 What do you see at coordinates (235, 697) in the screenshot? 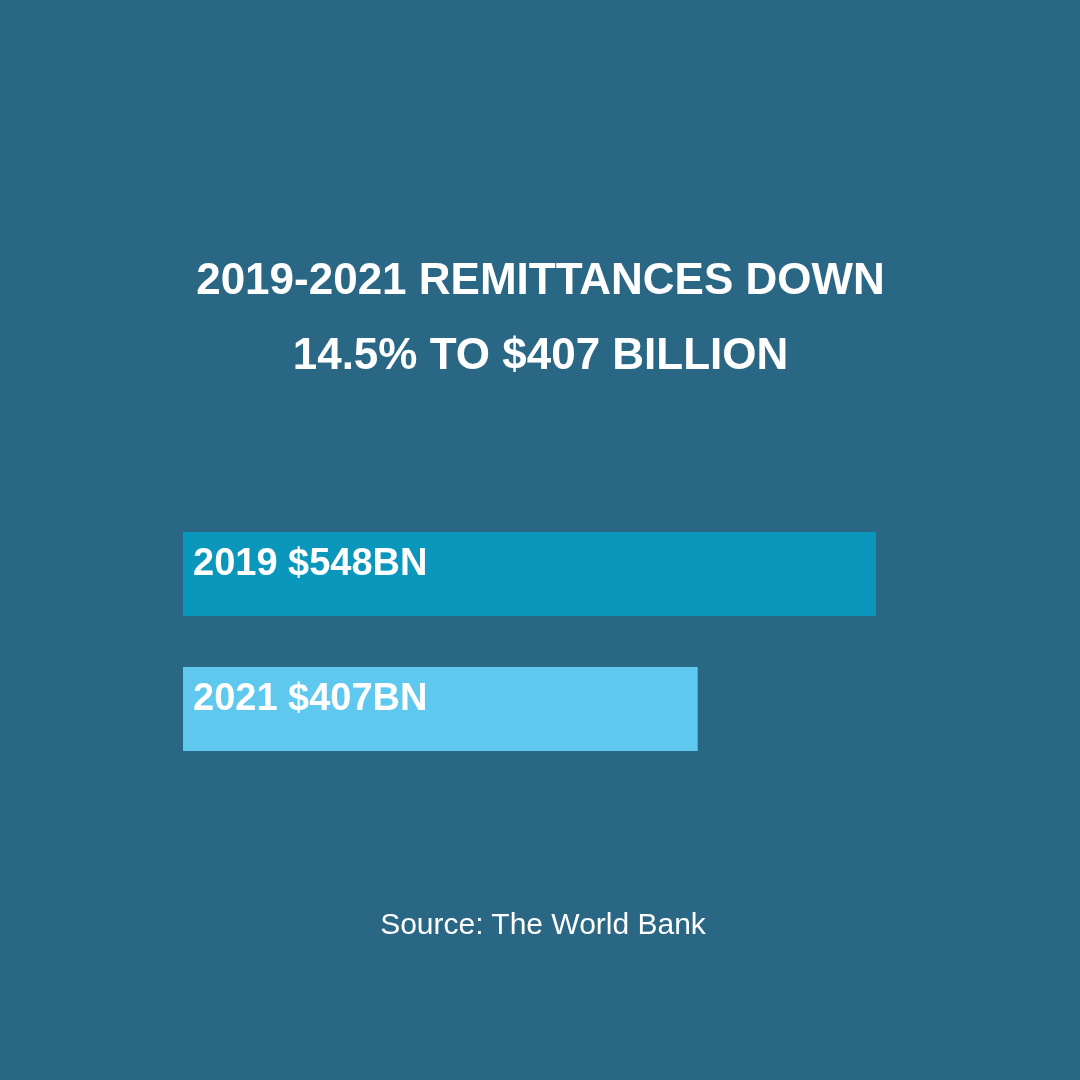
I see `y-tick-label: 2021` at bounding box center [235, 697].